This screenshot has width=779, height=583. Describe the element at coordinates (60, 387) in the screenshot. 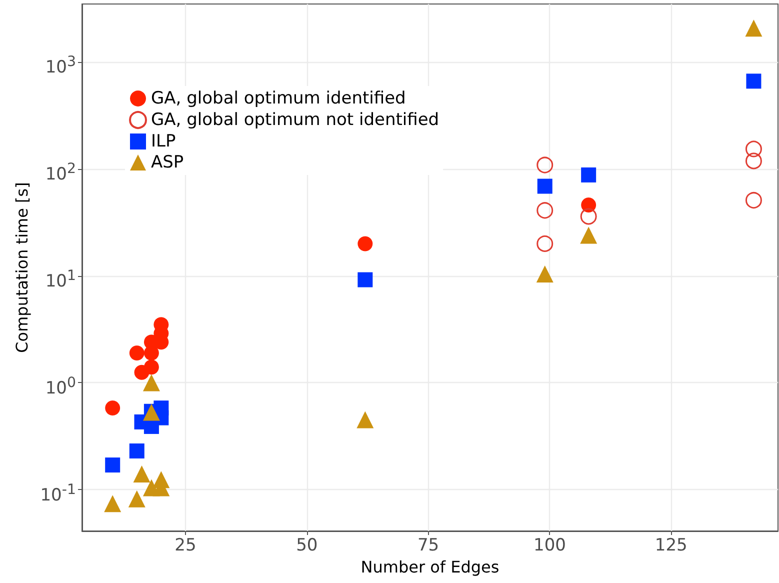

I see `y-tick-label: 10$^{0}$` at that location.